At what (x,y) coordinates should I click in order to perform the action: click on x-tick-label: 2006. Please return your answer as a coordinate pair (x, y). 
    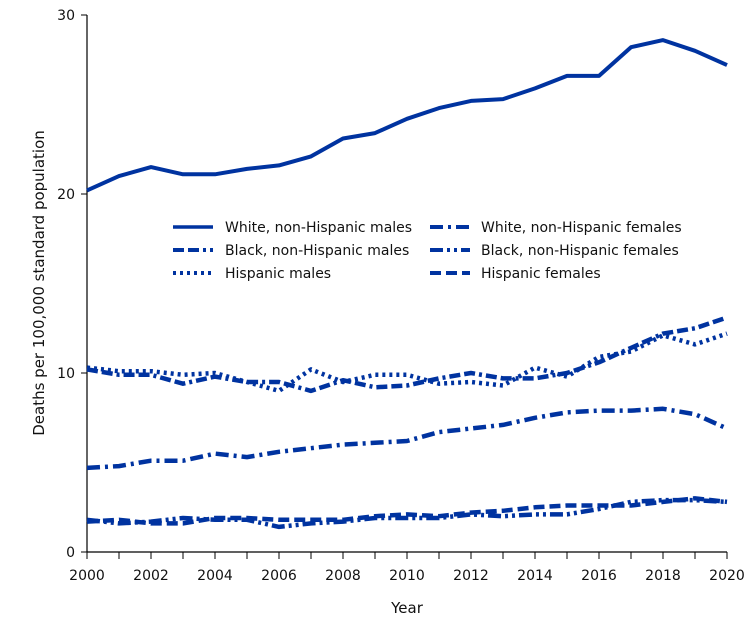
    Looking at the image, I should click on (279, 576).